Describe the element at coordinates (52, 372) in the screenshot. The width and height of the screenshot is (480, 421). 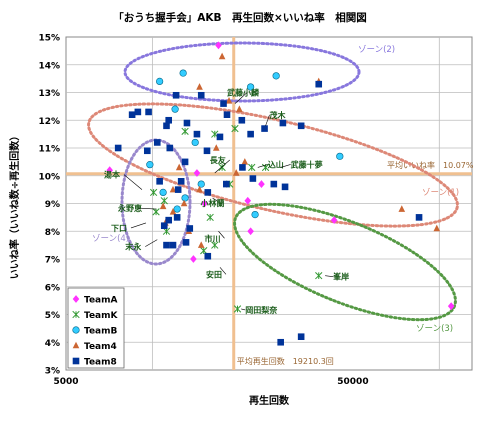
I see `y-tick-label: 3%` at that location.